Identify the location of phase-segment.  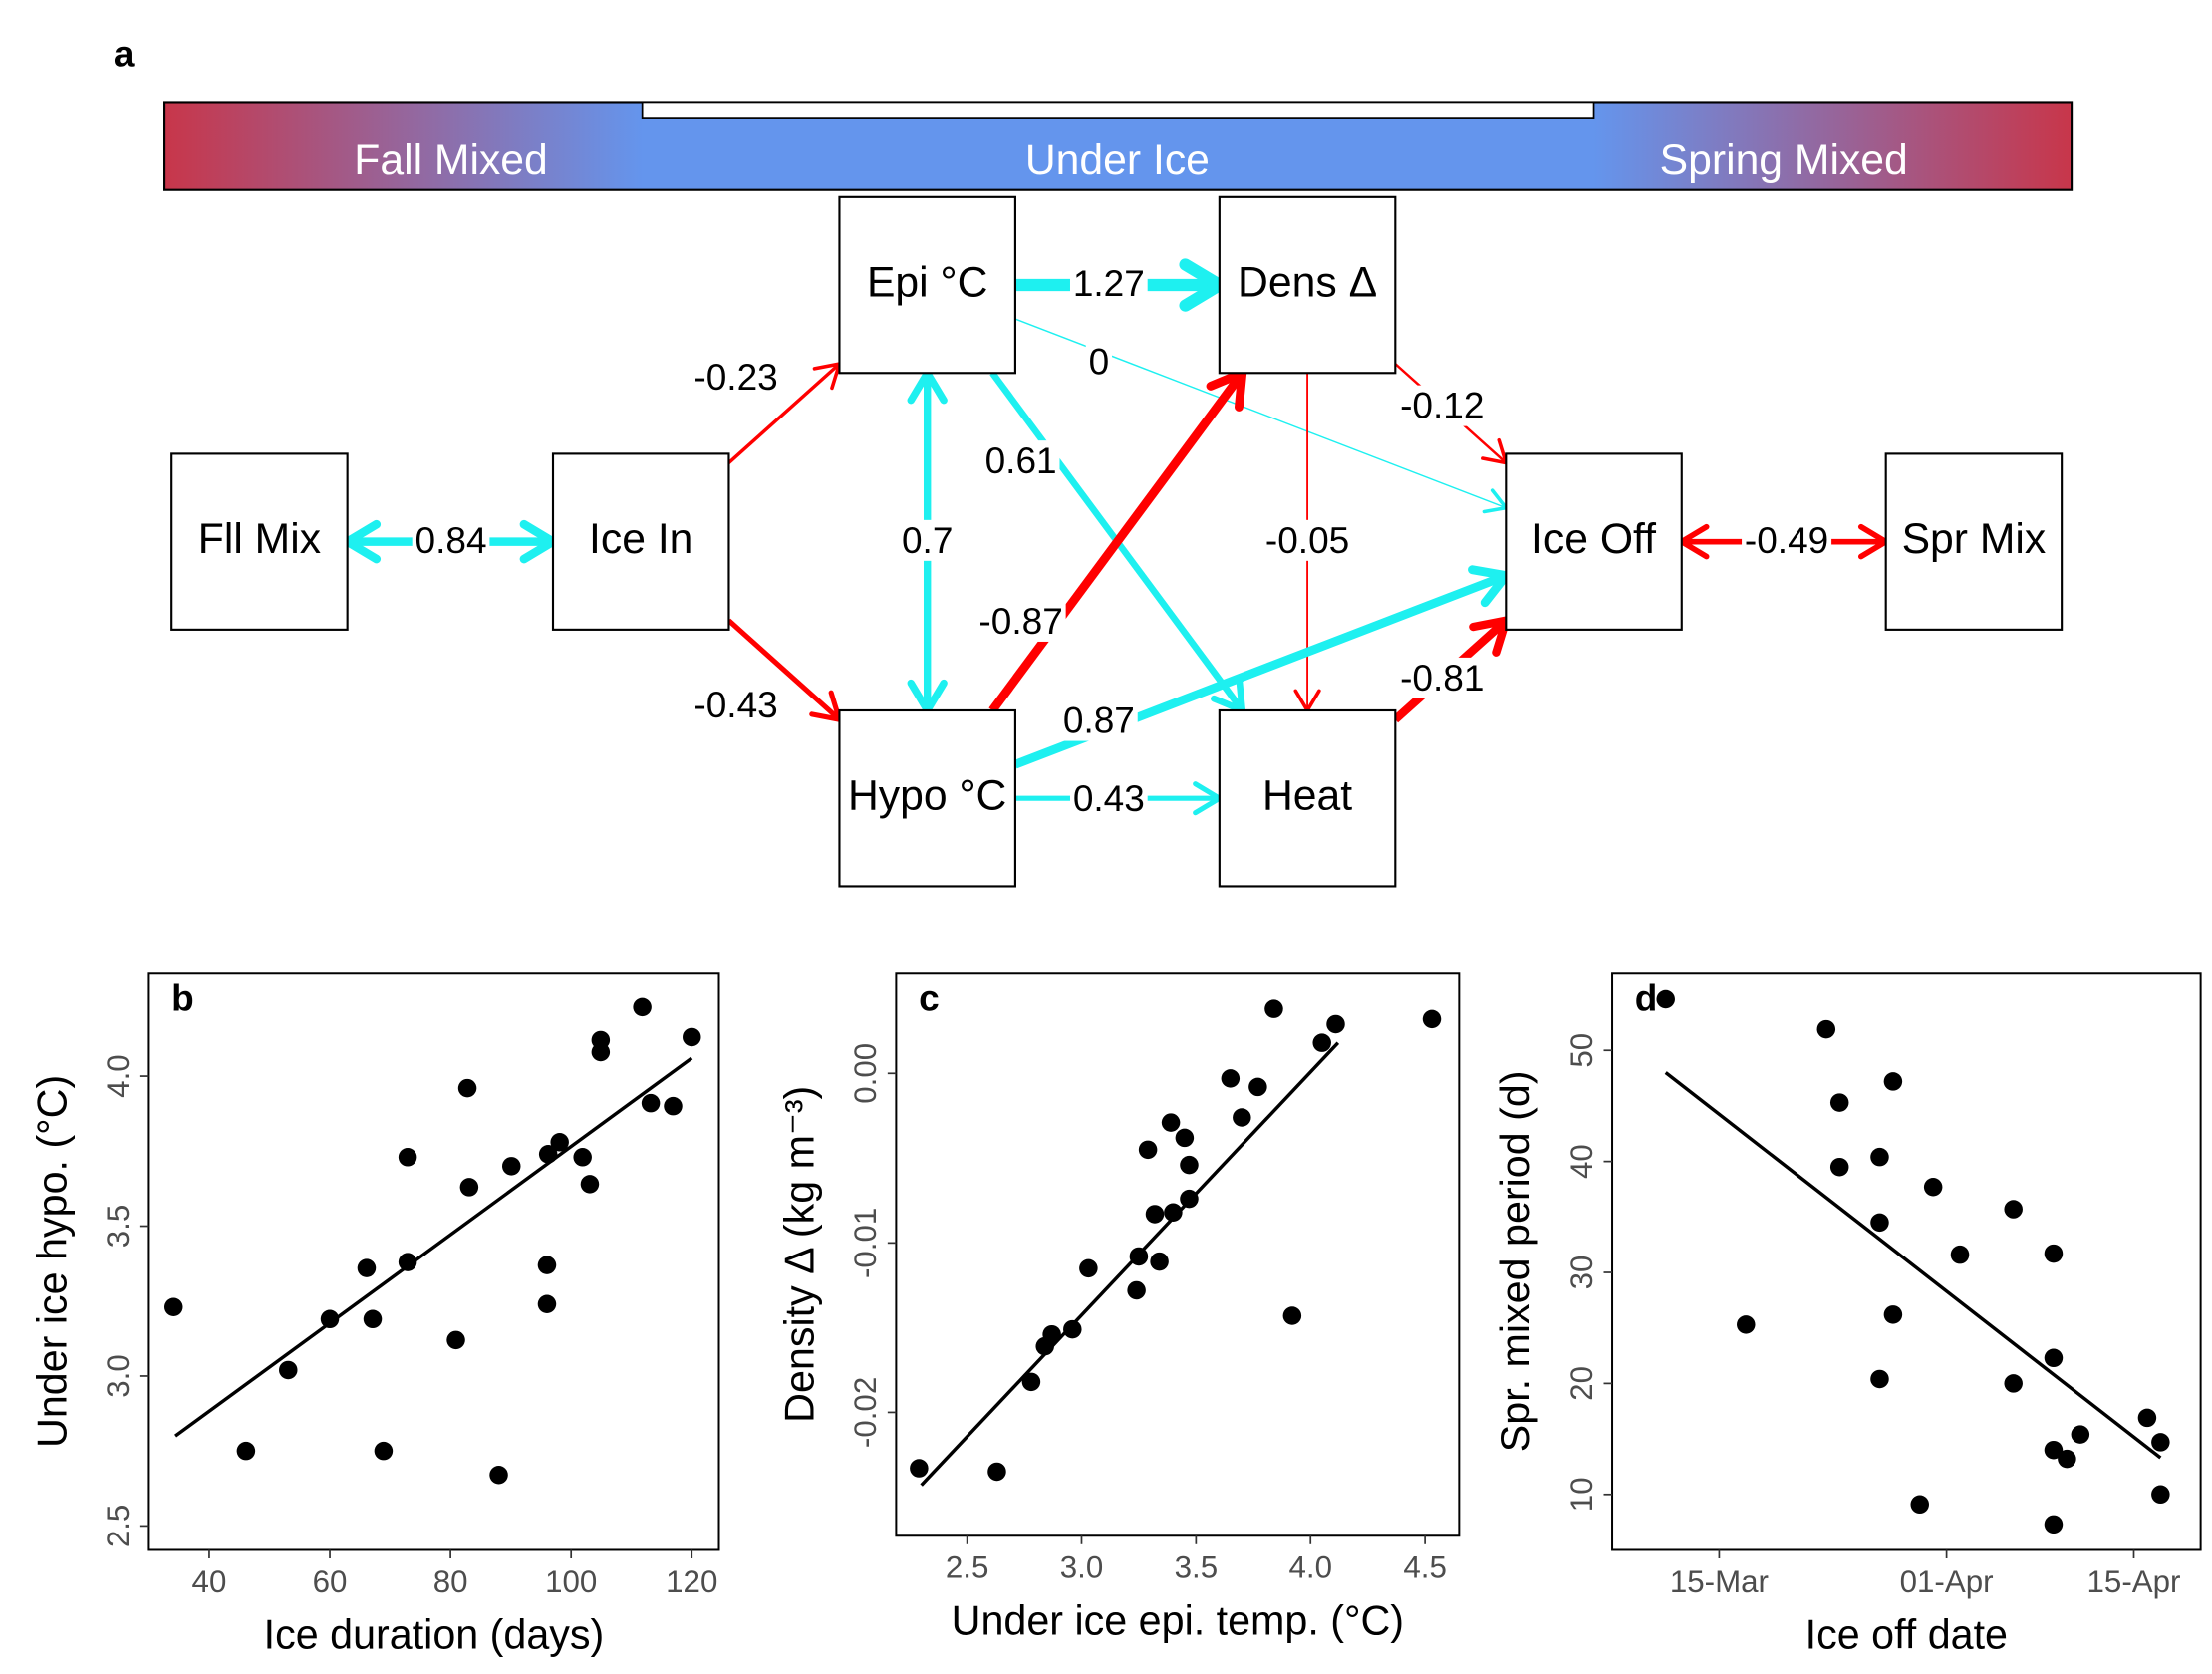
(404, 146).